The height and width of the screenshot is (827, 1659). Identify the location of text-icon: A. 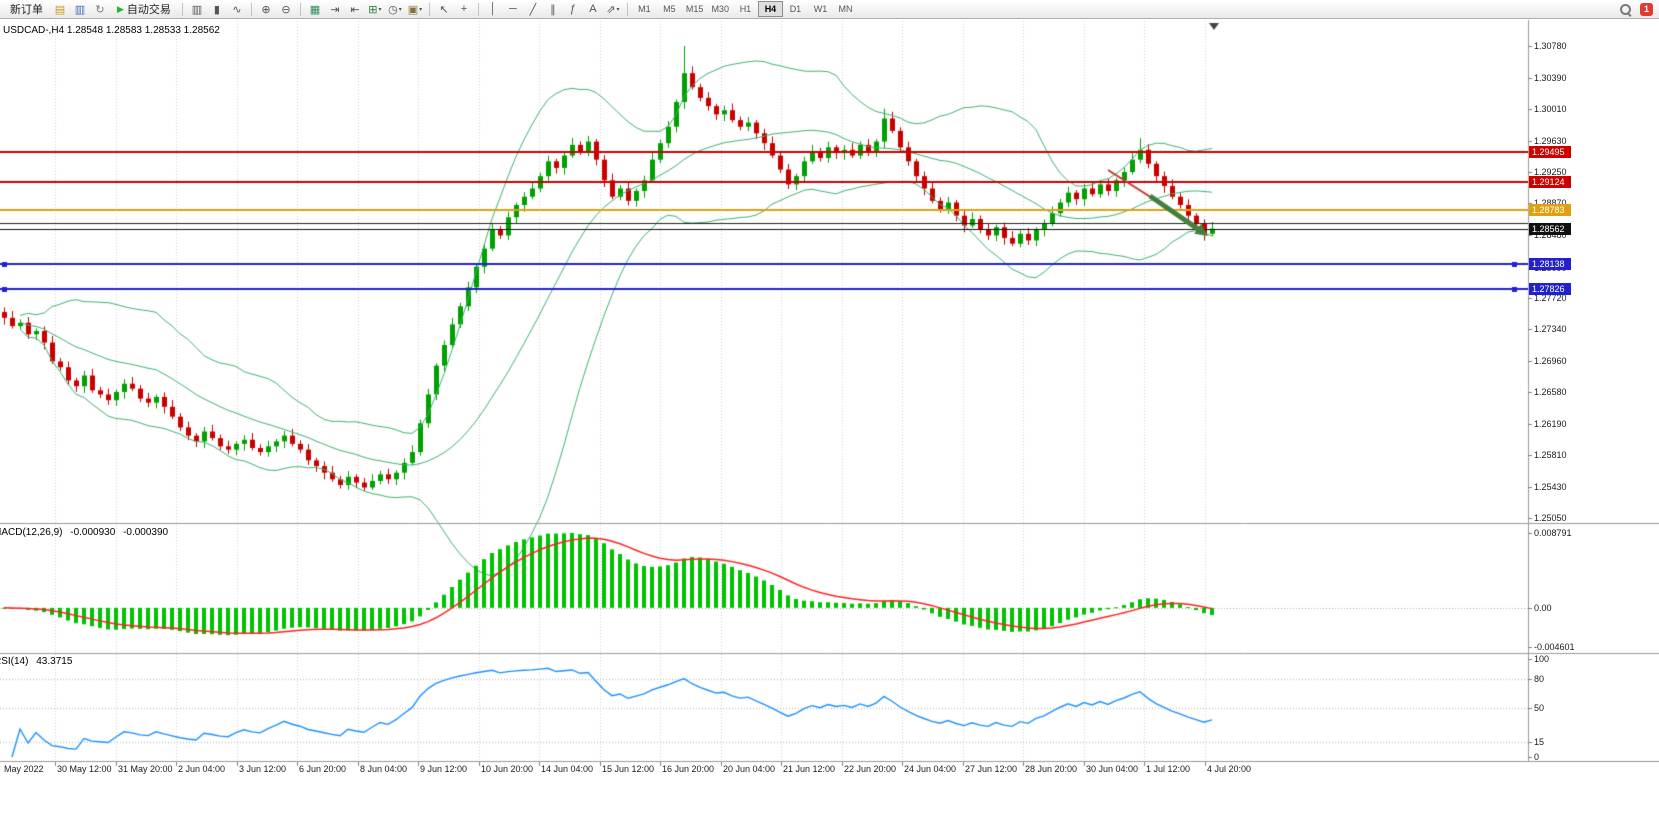
(593, 9).